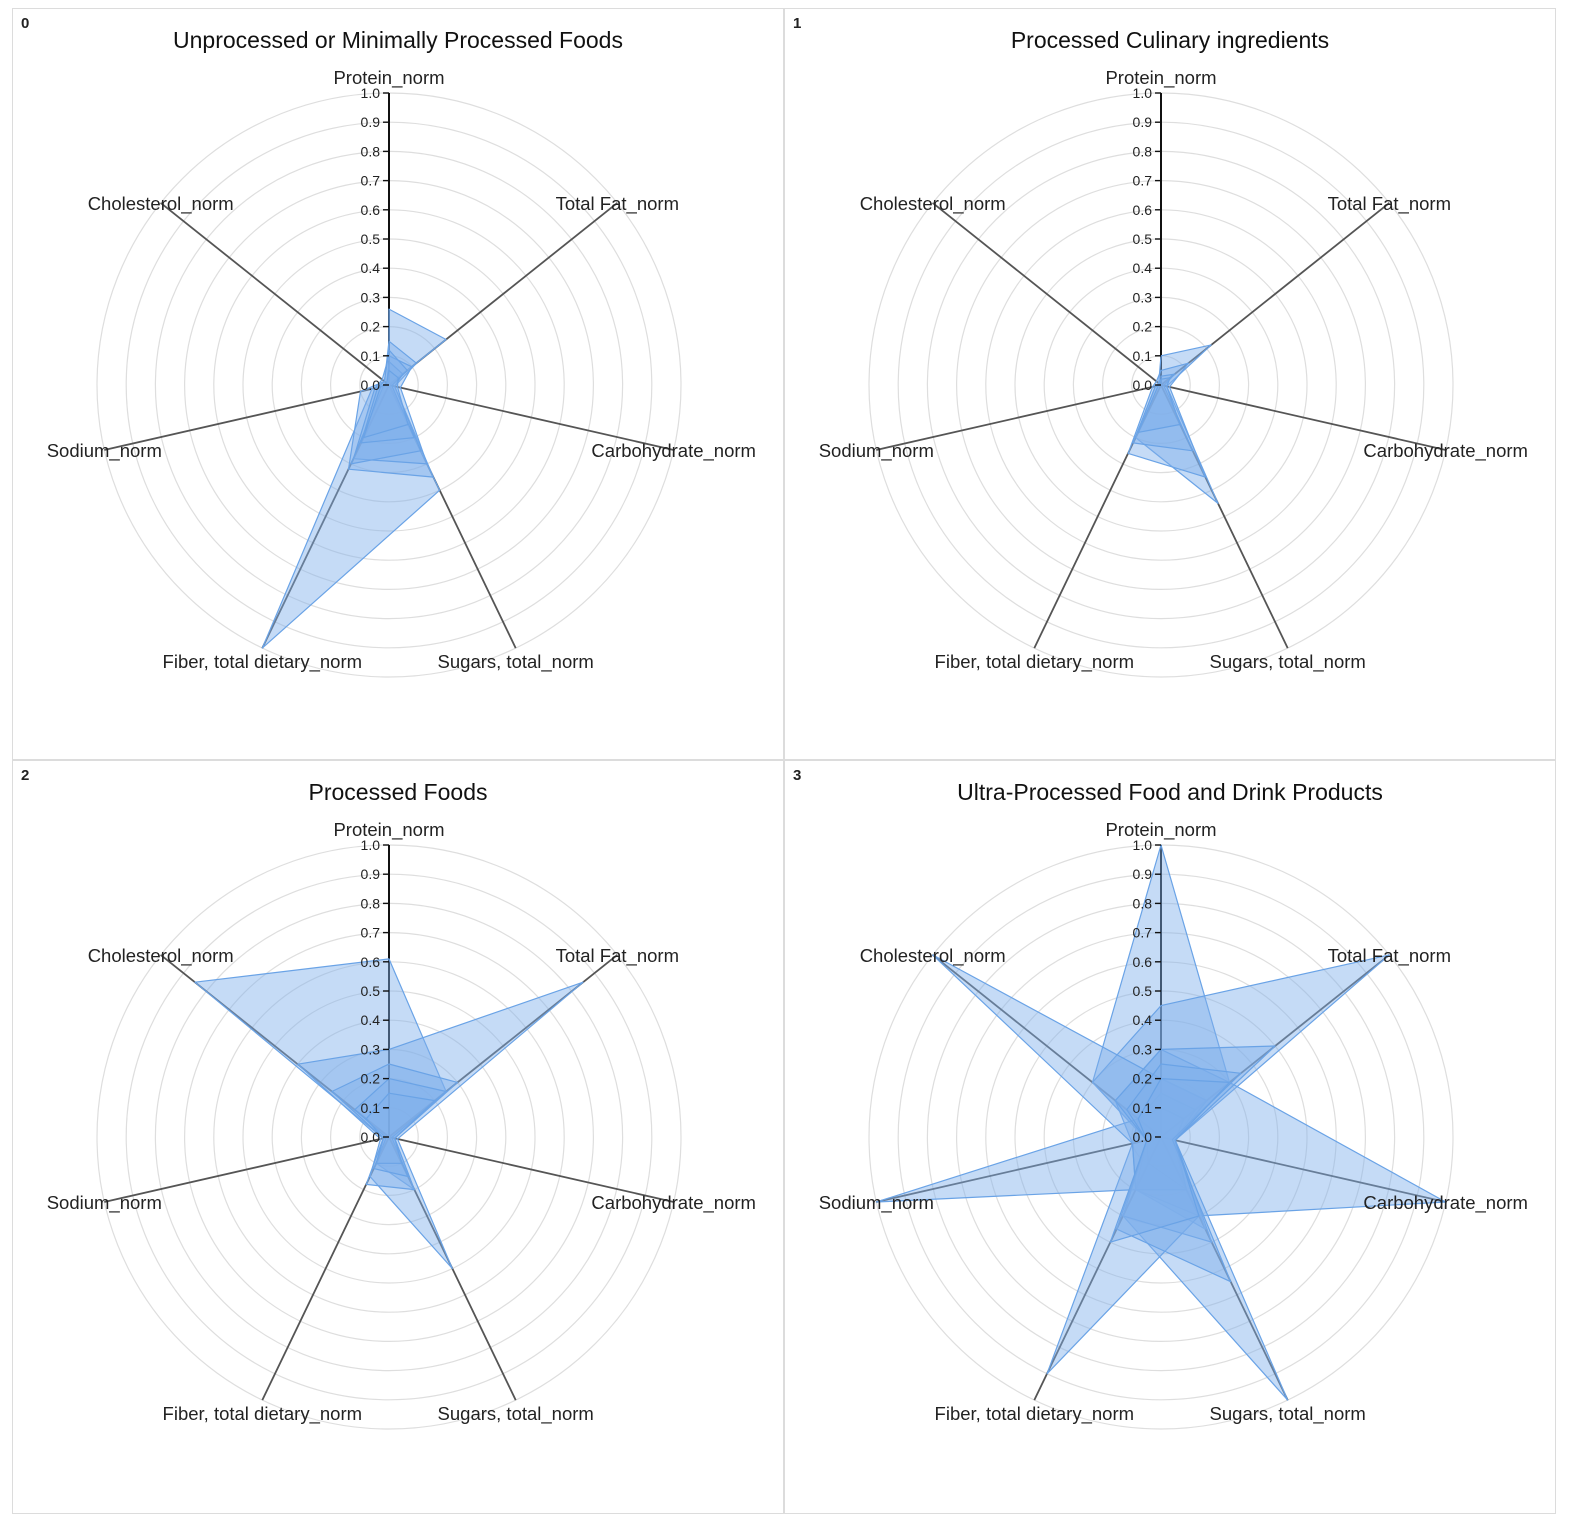  What do you see at coordinates (25, 23) in the screenshot?
I see `panel-index-label: 0` at bounding box center [25, 23].